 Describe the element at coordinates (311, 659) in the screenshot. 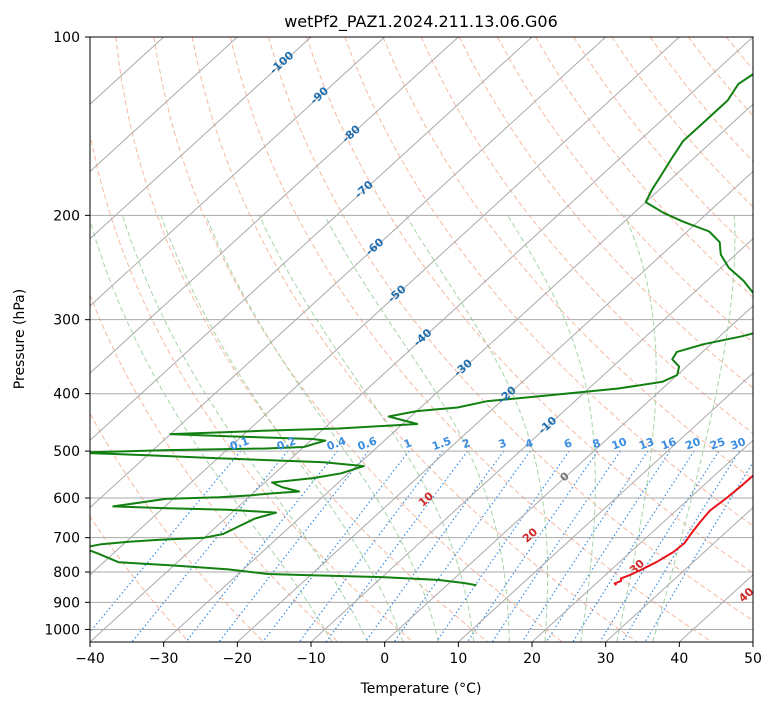

I see `x-tick-label: −10` at that location.